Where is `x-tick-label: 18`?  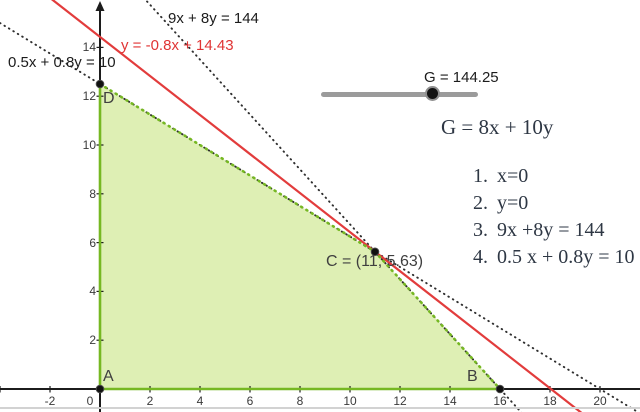
x-tick-label: 18 is located at coordinates (550, 401).